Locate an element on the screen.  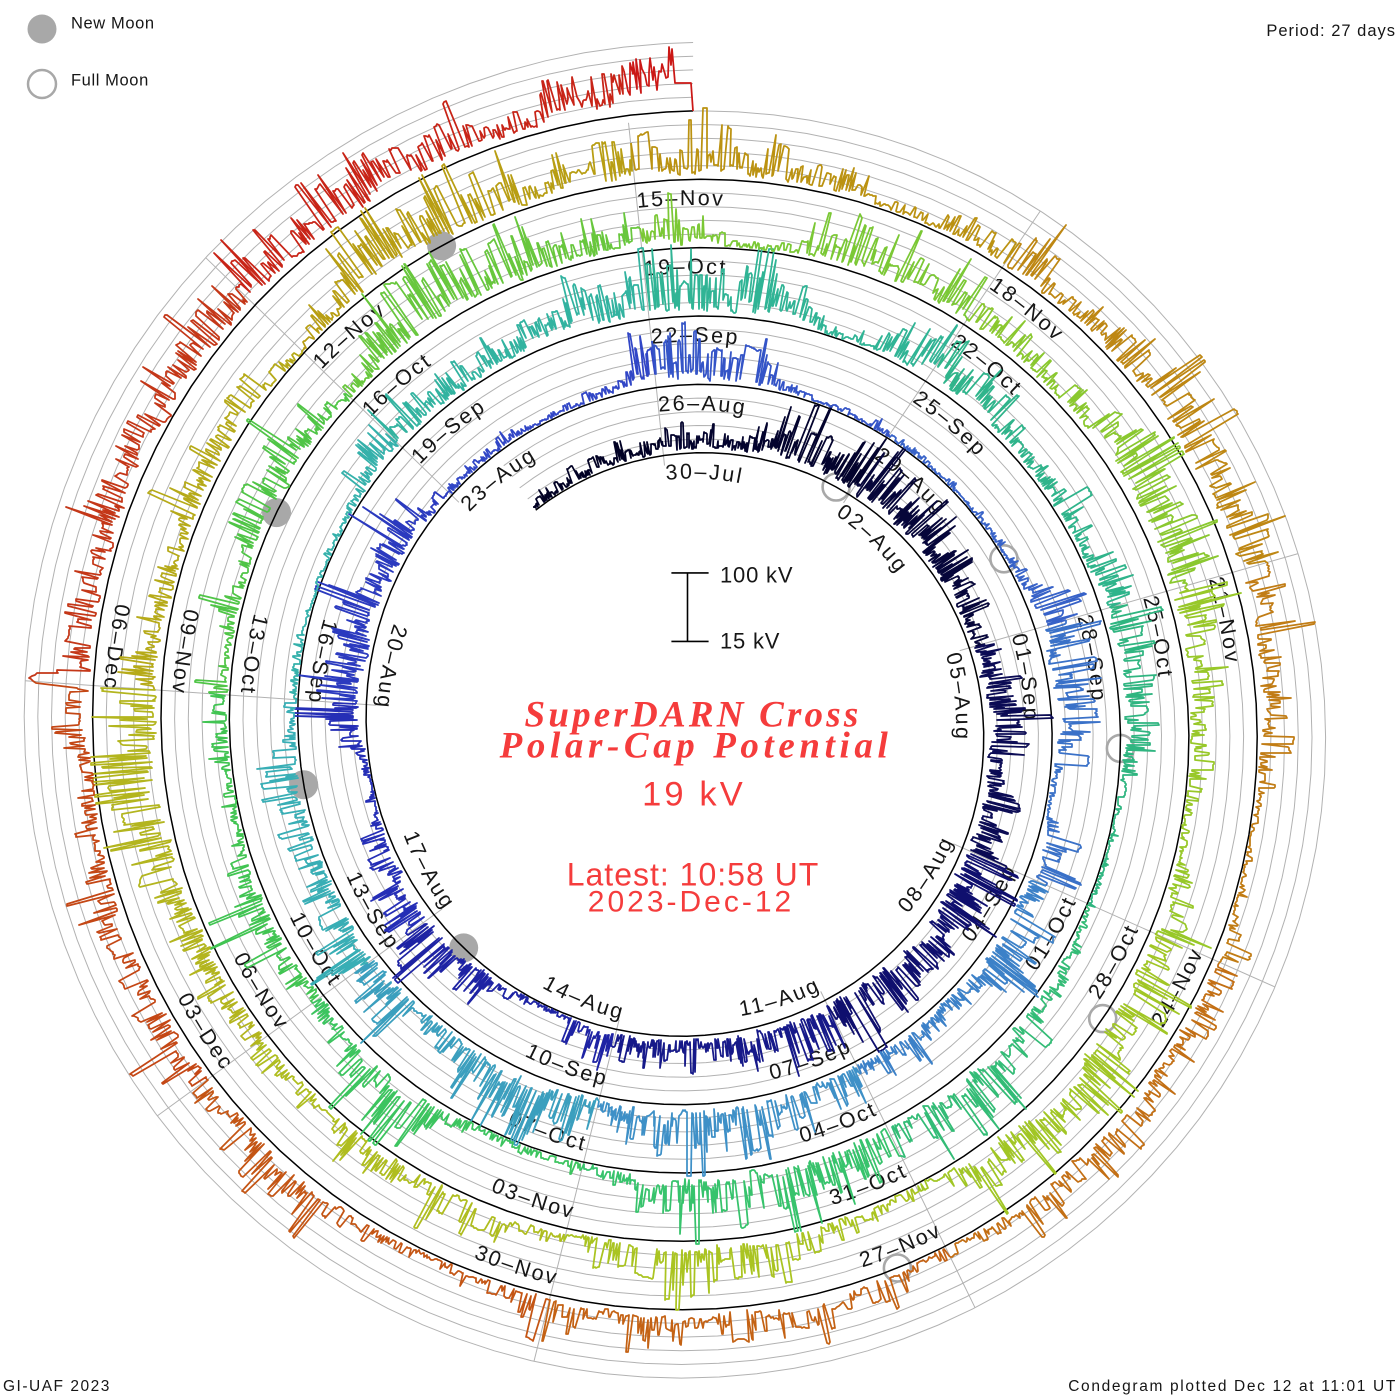
svg-text: 19 kV is located at coordinates (694, 795).